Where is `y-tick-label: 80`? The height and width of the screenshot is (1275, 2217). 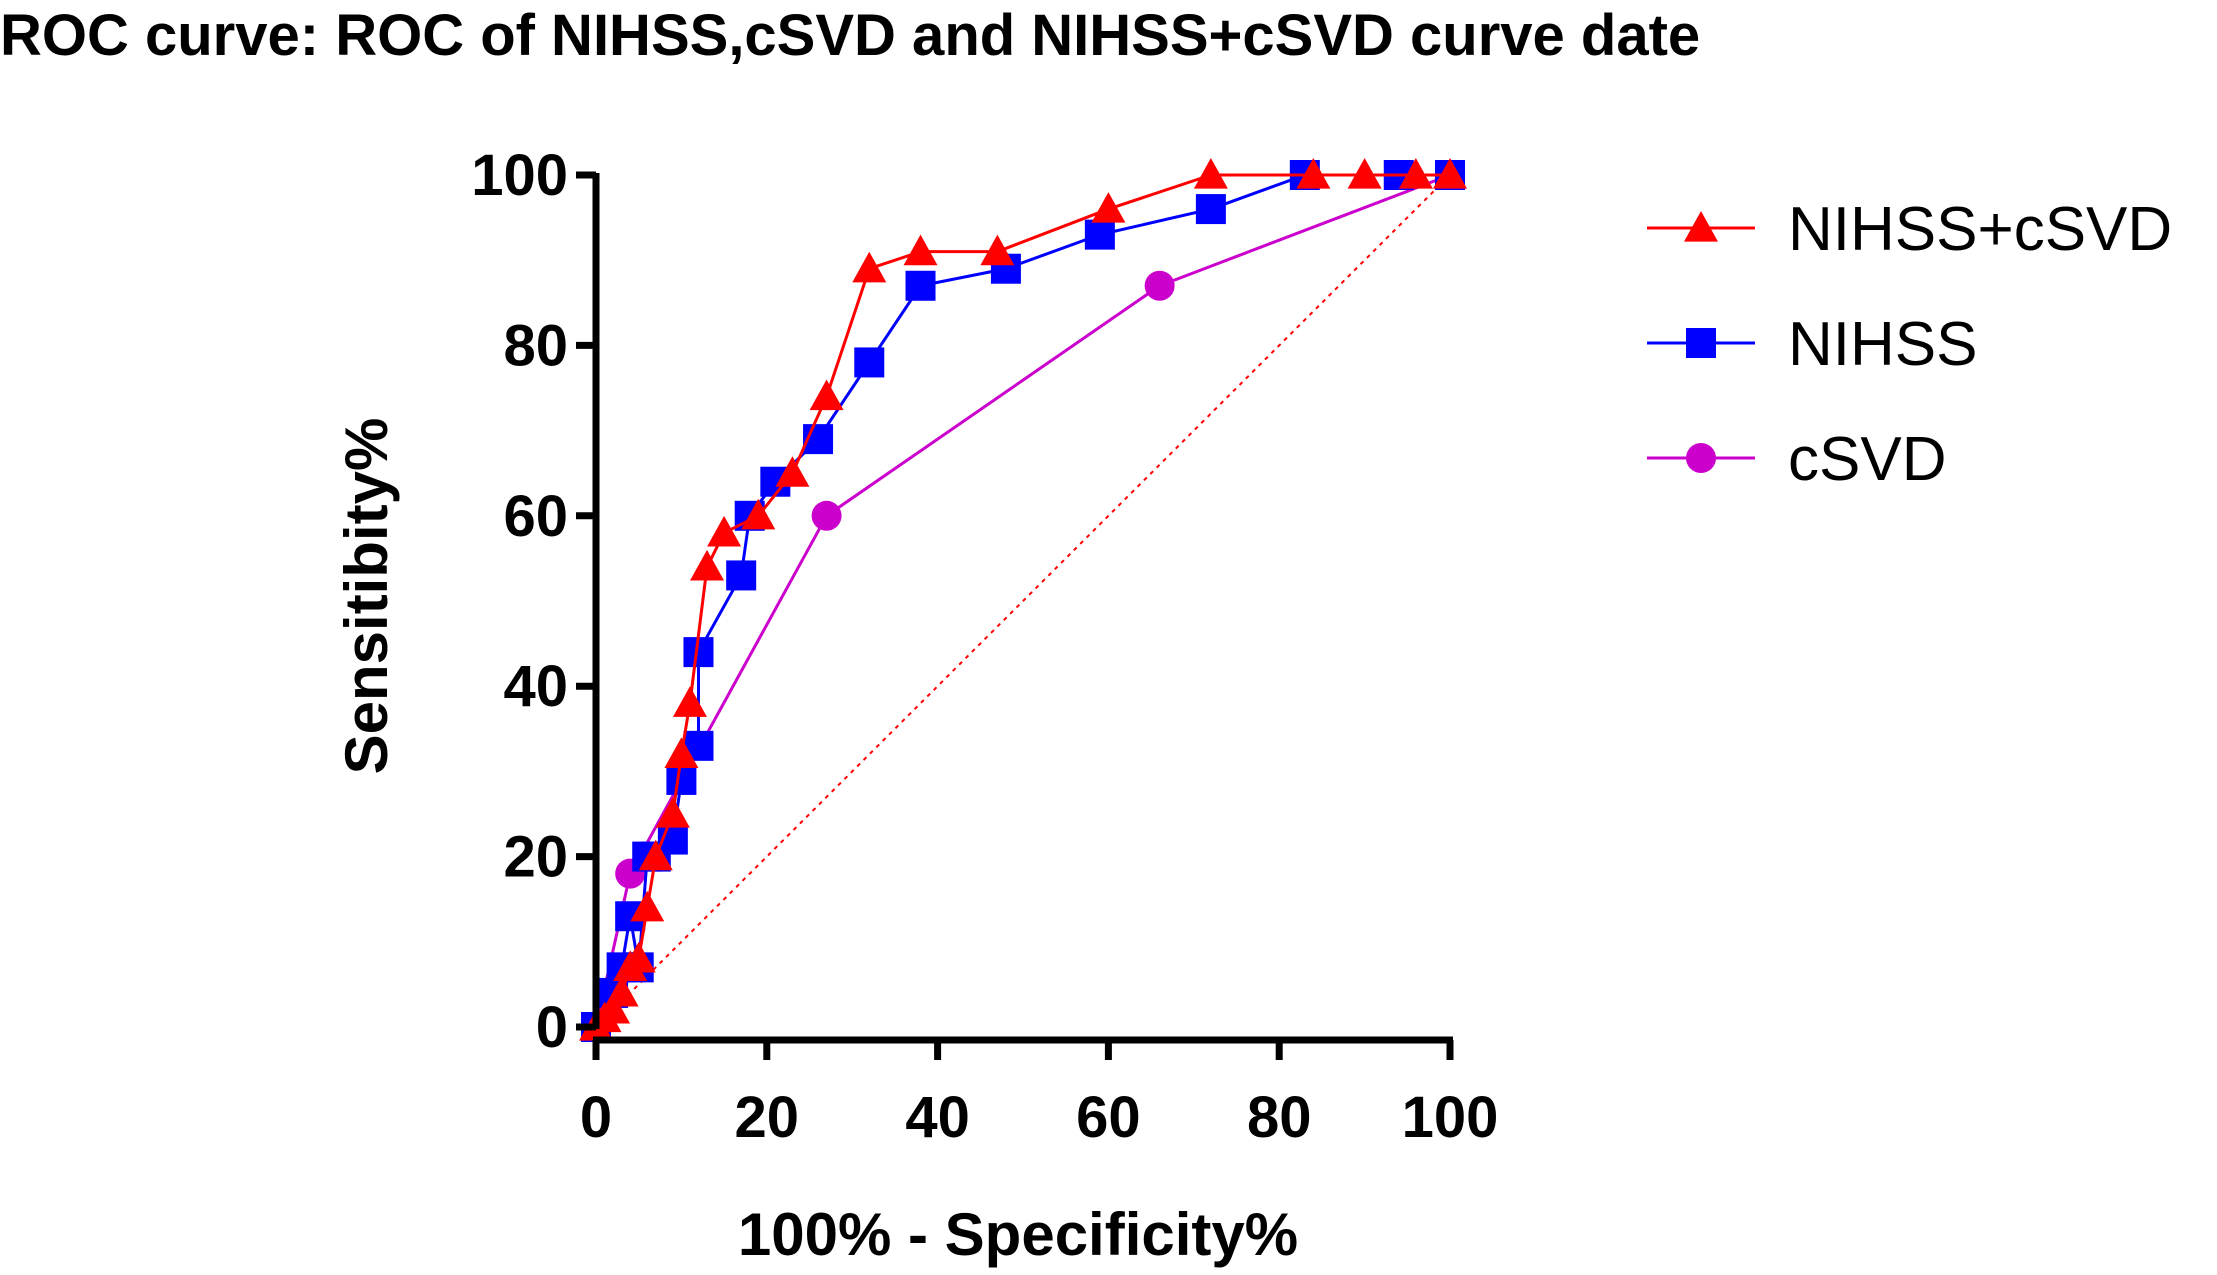 y-tick-label: 80 is located at coordinates (535, 345).